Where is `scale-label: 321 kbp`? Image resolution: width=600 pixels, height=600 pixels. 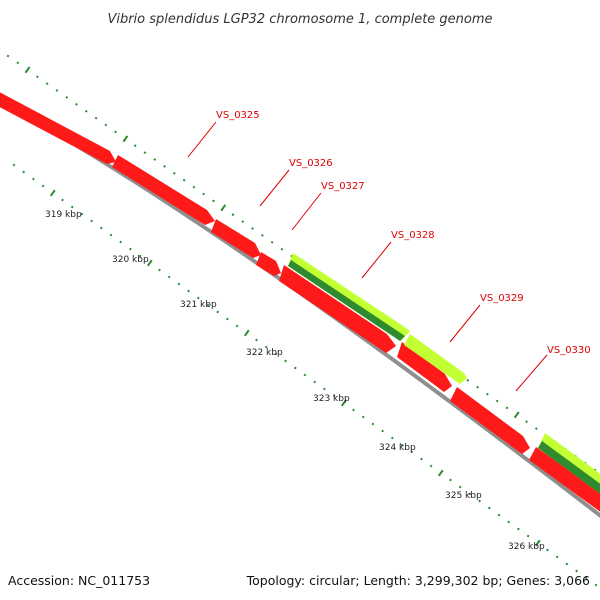 scale-label: 321 kbp is located at coordinates (198, 305).